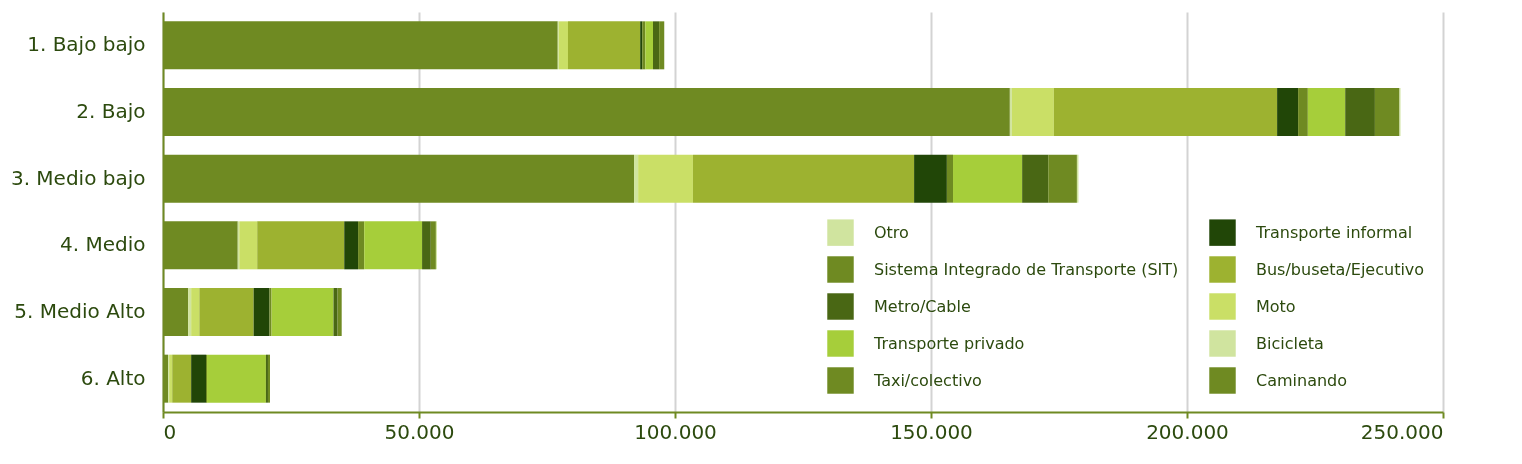 The height and width of the screenshot is (464, 1522). Describe the element at coordinates (1276, 306) in the screenshot. I see `legend-label: Moto` at that location.